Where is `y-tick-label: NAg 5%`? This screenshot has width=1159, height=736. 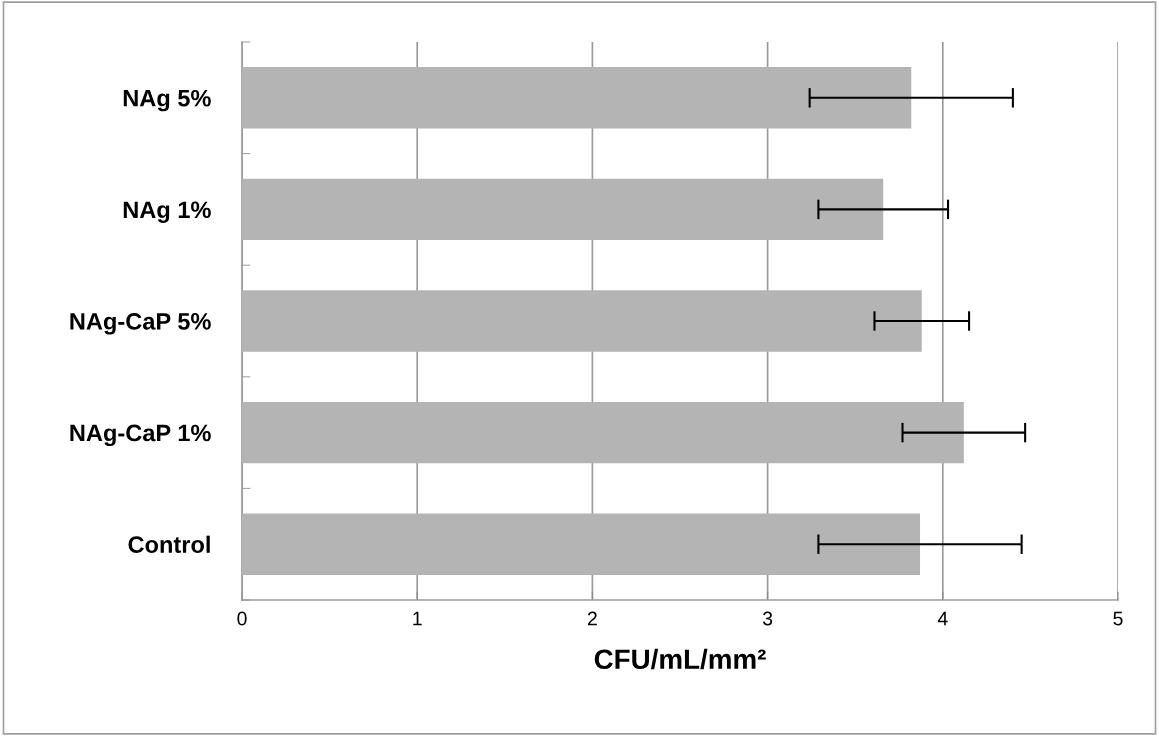 y-tick-label: NAg 5% is located at coordinates (167, 100).